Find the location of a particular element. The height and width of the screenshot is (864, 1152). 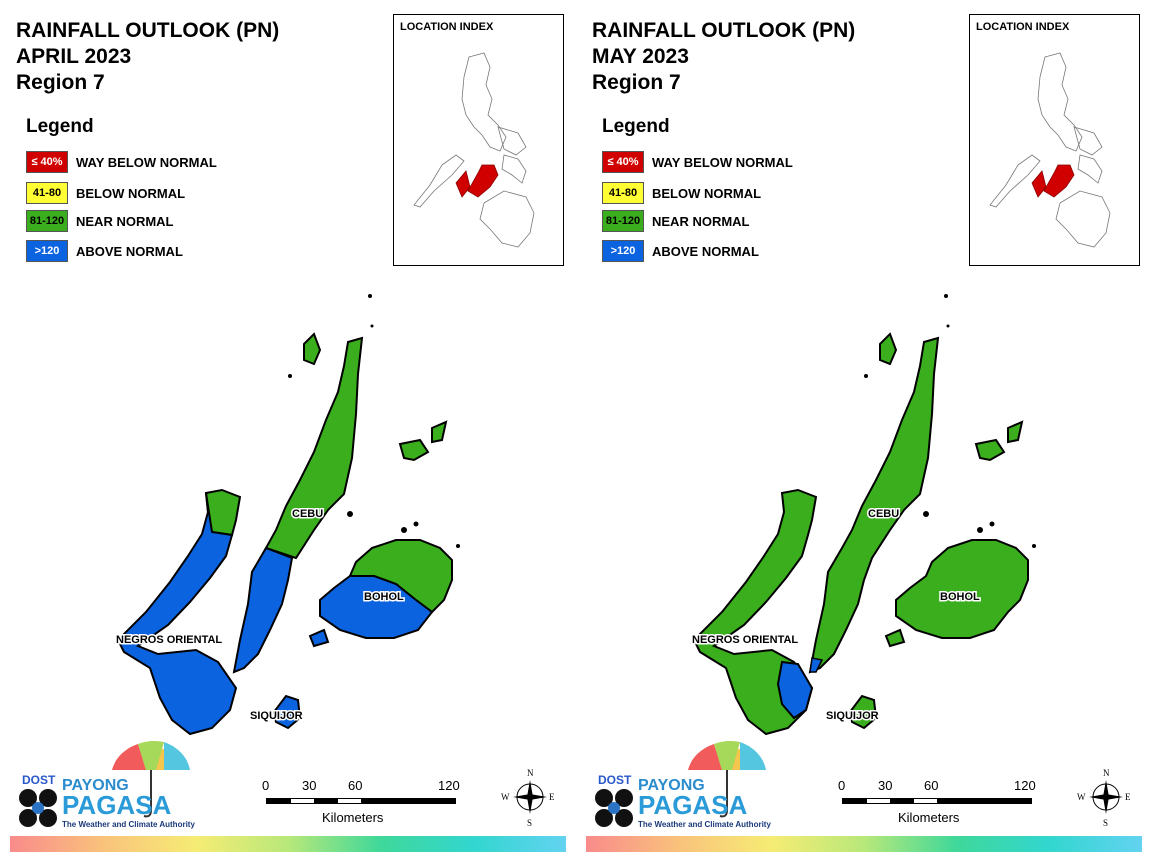

title-month: MAY 2023 is located at coordinates (640, 56).